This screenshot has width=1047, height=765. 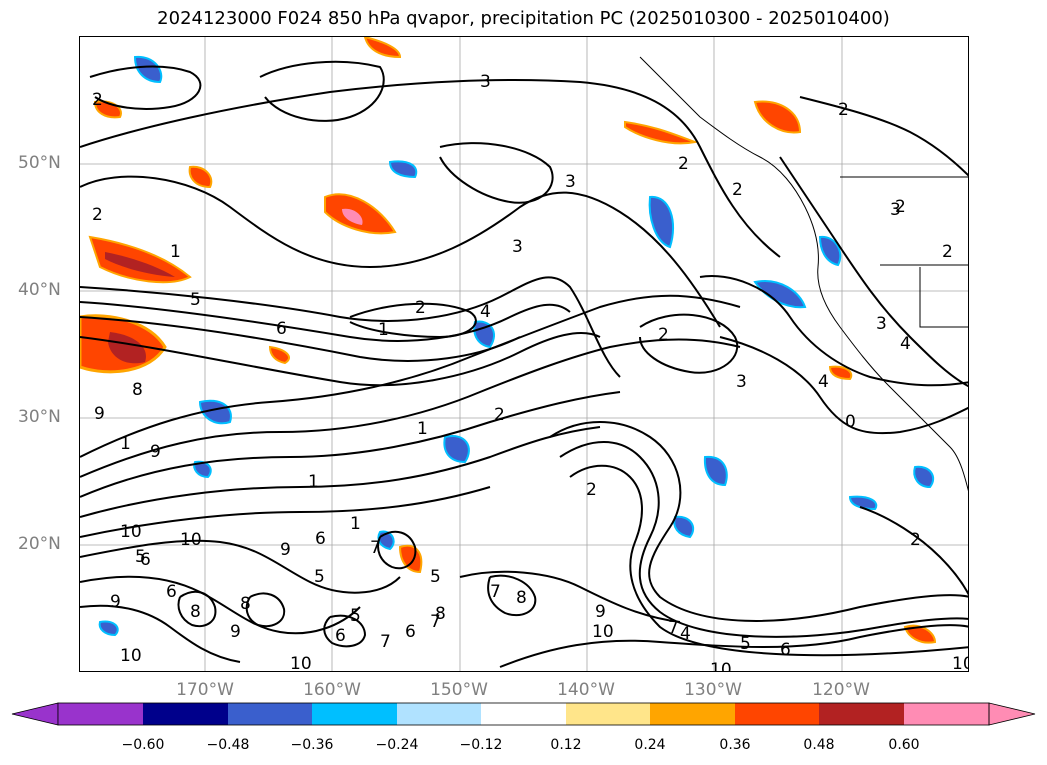 What do you see at coordinates (713, 690) in the screenshot?
I see `lon-label: 130°W` at bounding box center [713, 690].